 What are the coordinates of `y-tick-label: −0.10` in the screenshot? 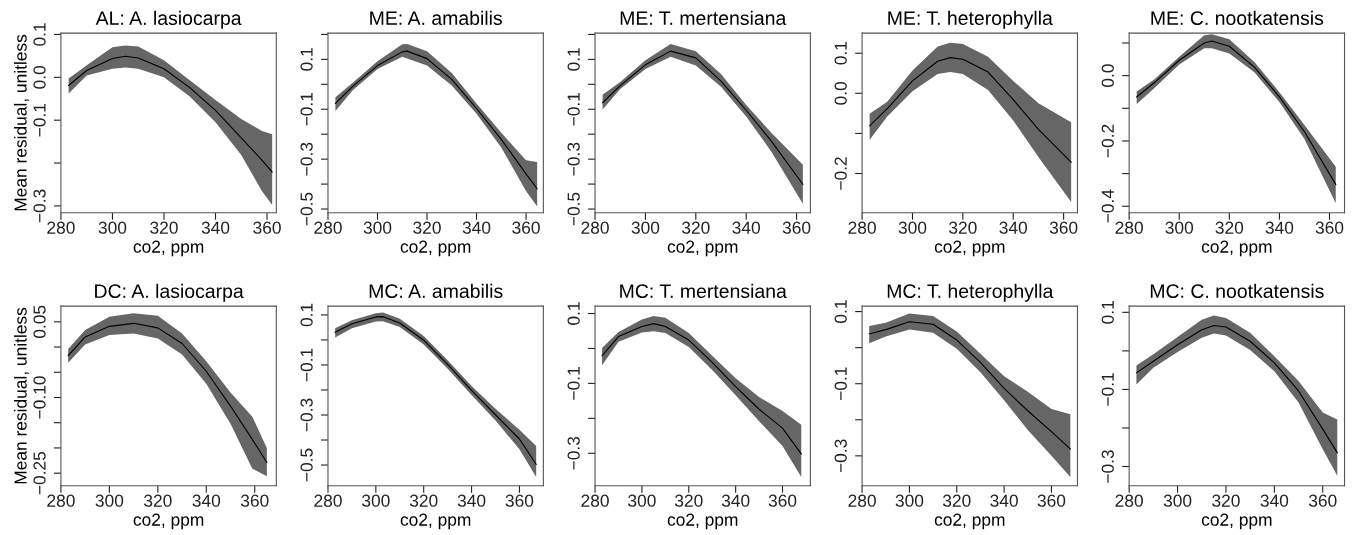 It's located at (39, 397).